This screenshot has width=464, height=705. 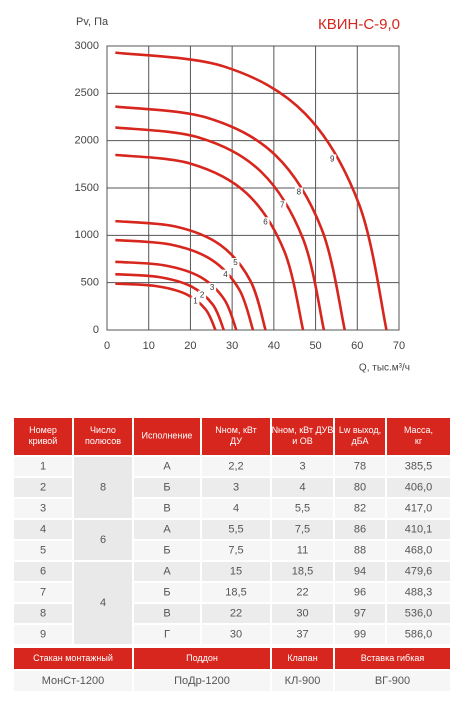 I want to click on x-tick-label: 40, so click(x=274, y=346).